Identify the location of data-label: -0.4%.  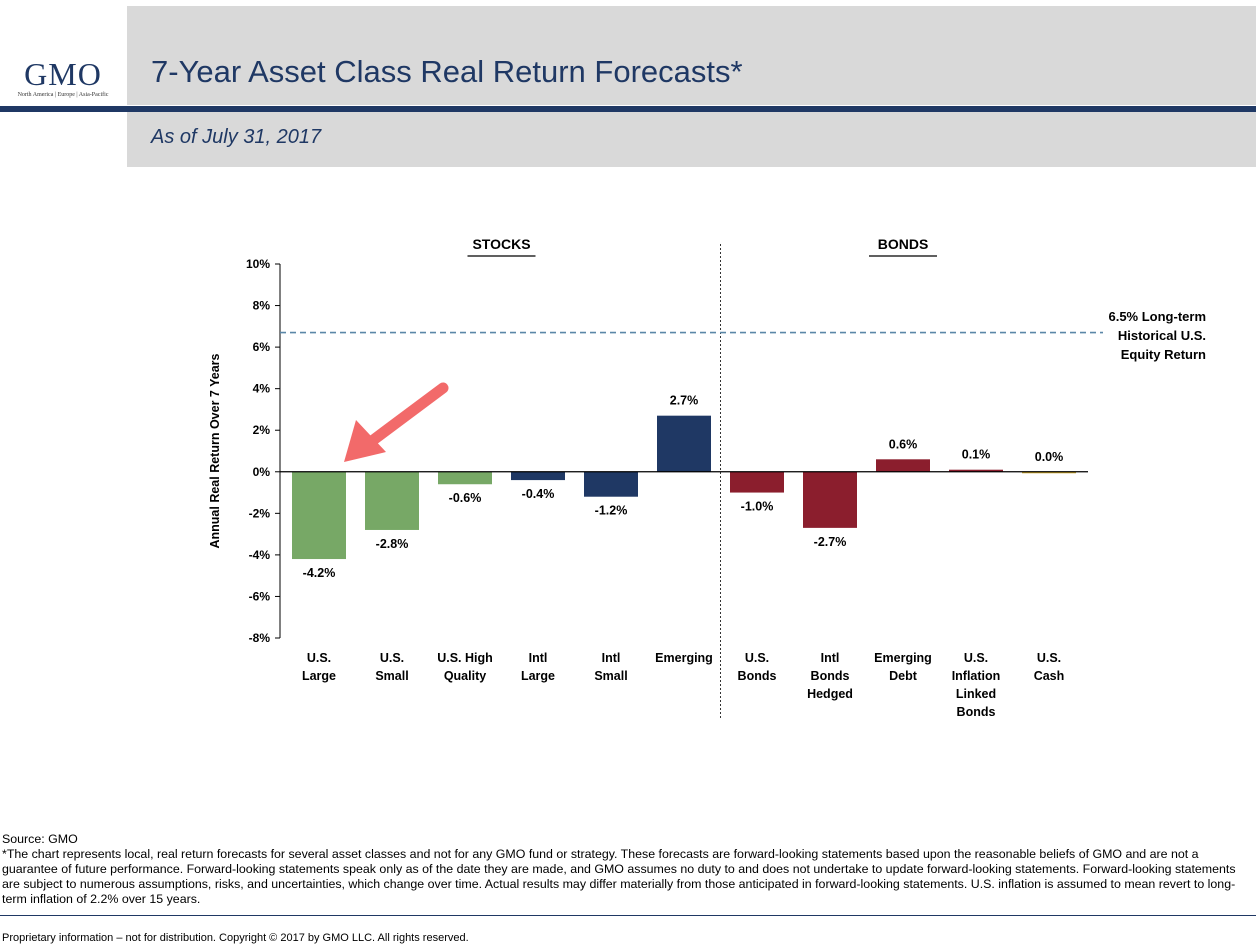
(538, 494).